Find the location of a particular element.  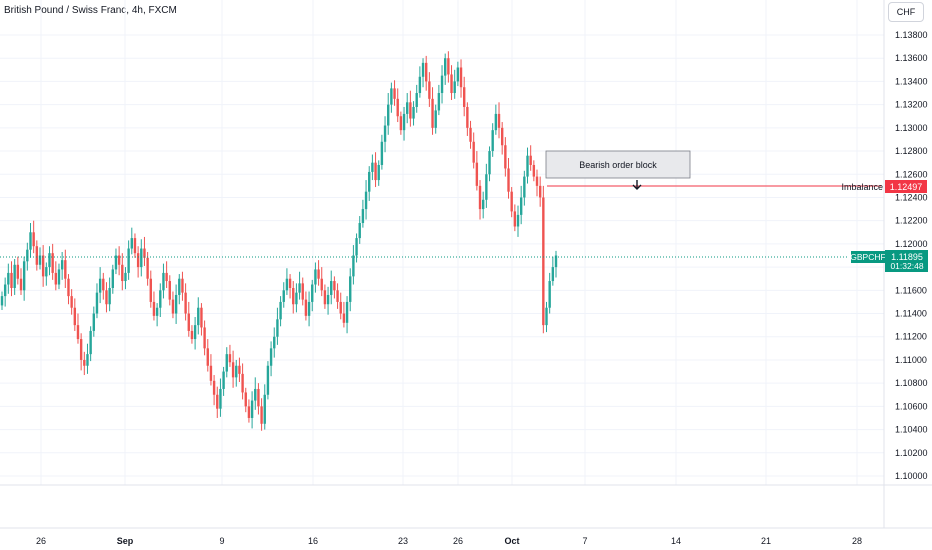

imbalance-label: Imbalance is located at coordinates (862, 187).